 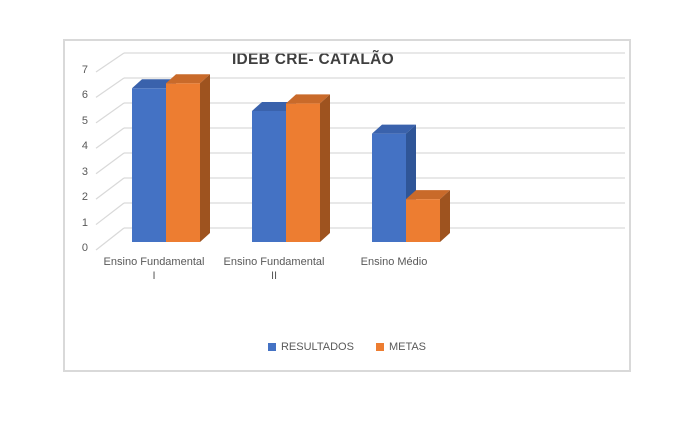 I want to click on y-tick-label: 7, so click(x=84, y=69).